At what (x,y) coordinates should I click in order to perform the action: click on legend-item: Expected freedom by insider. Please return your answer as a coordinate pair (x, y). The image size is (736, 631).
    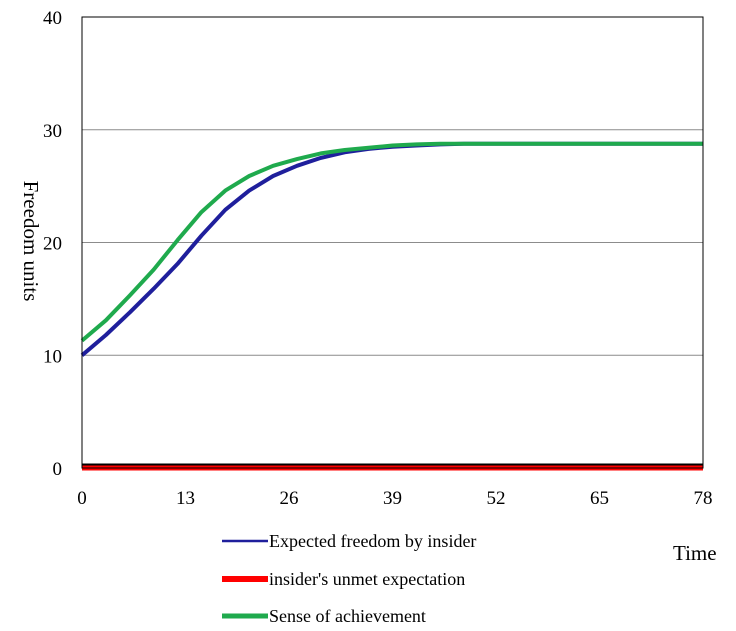
    Looking at the image, I should click on (349, 541).